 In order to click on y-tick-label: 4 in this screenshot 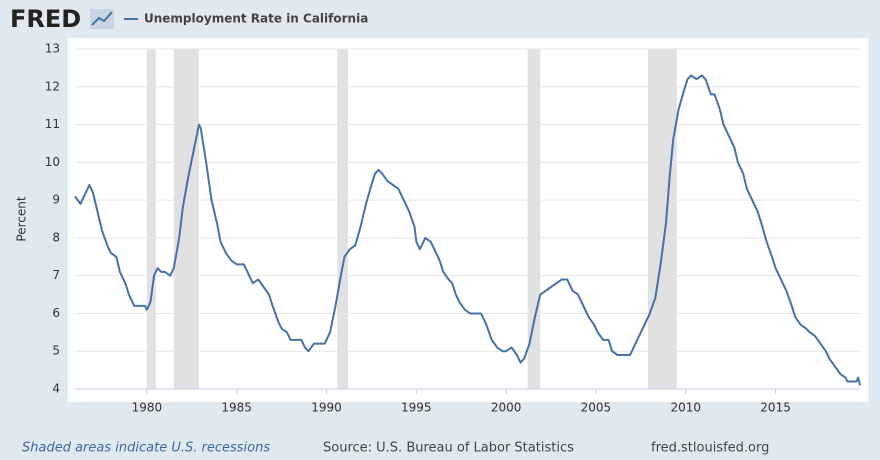, I will do `click(56, 389)`.